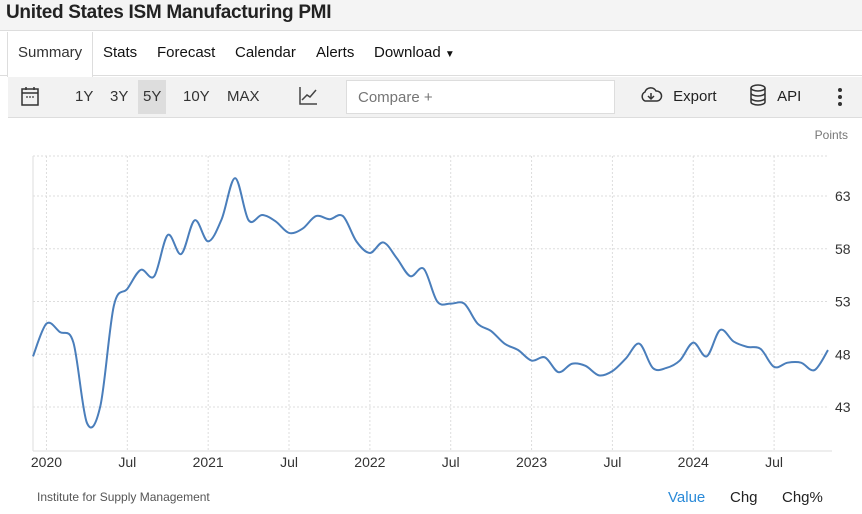 The height and width of the screenshot is (514, 862). I want to click on api-button: API, so click(775, 97).